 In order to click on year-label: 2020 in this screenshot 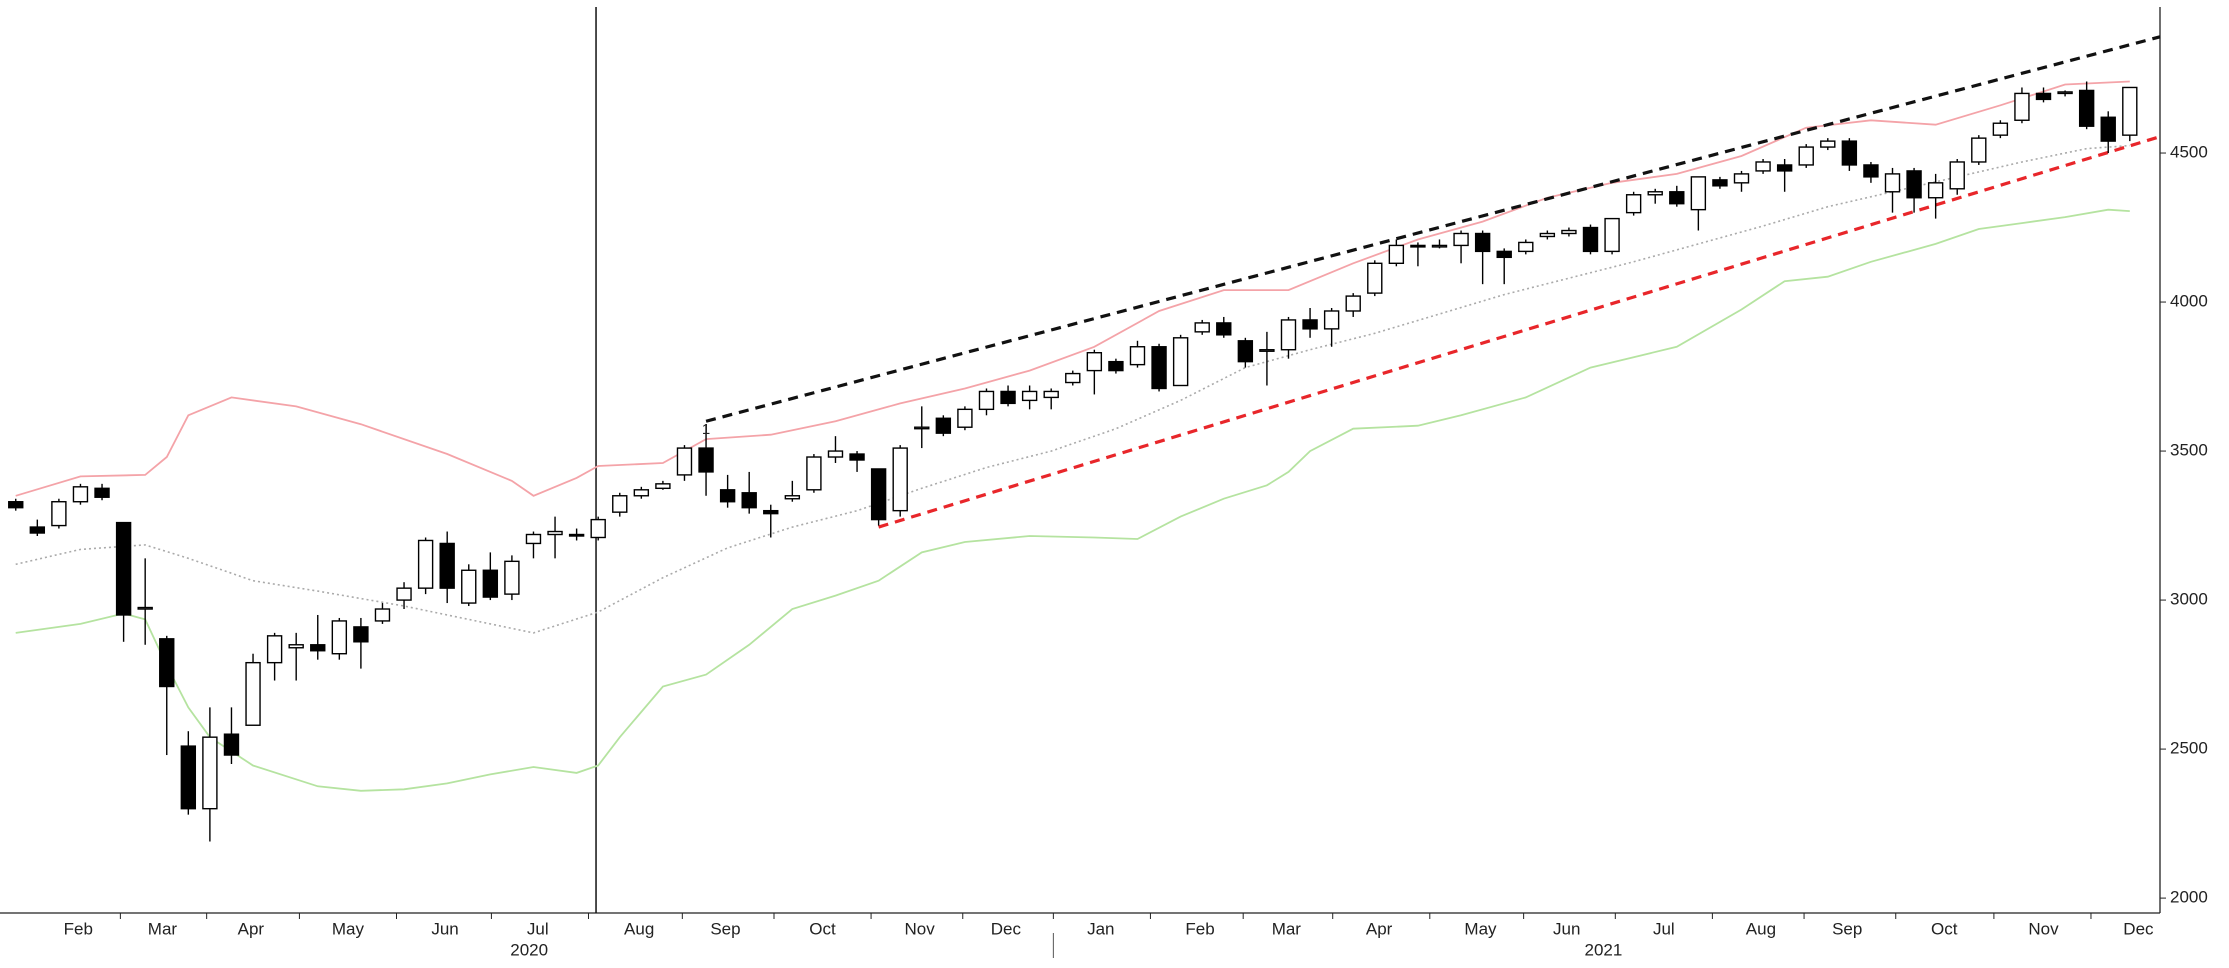, I will do `click(529, 949)`.